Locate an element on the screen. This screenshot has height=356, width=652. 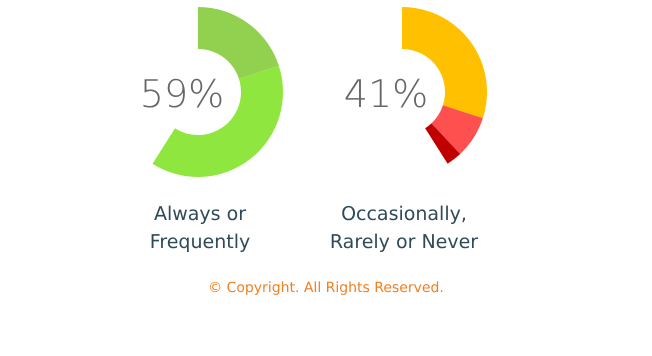
text: 59% is located at coordinates (182, 94).